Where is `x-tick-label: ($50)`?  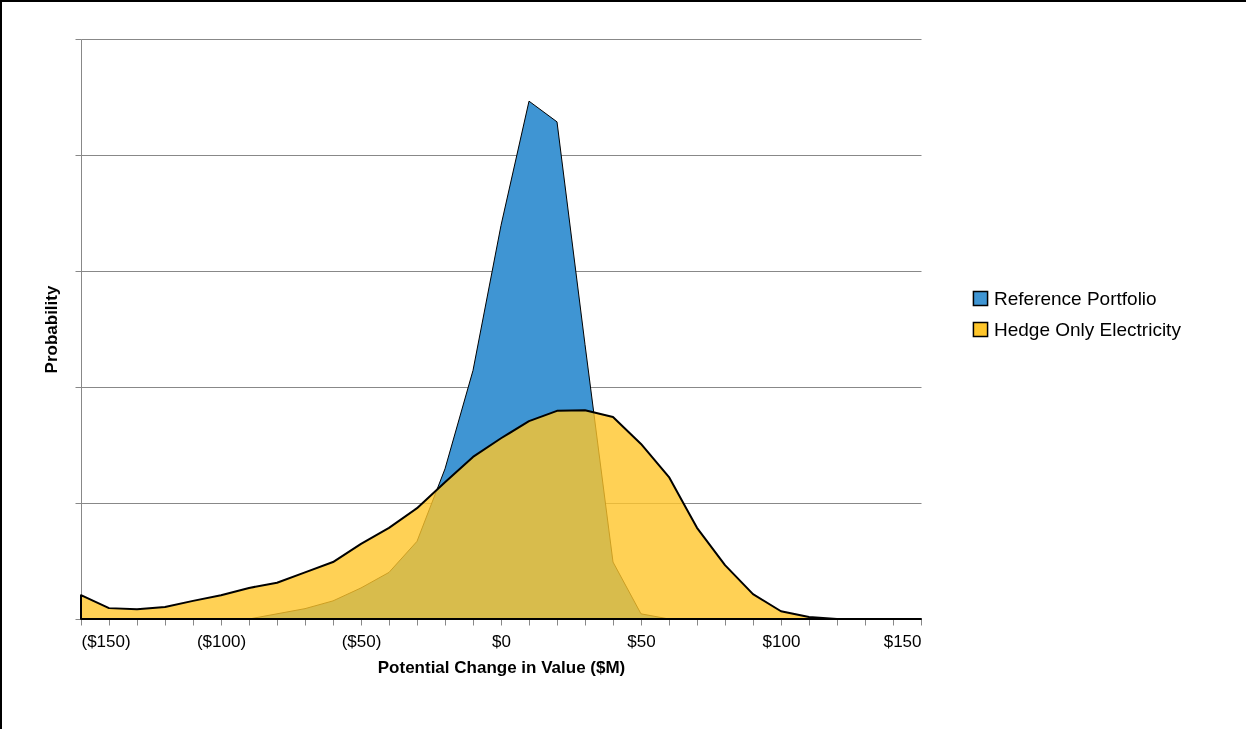 x-tick-label: ($50) is located at coordinates (361, 641).